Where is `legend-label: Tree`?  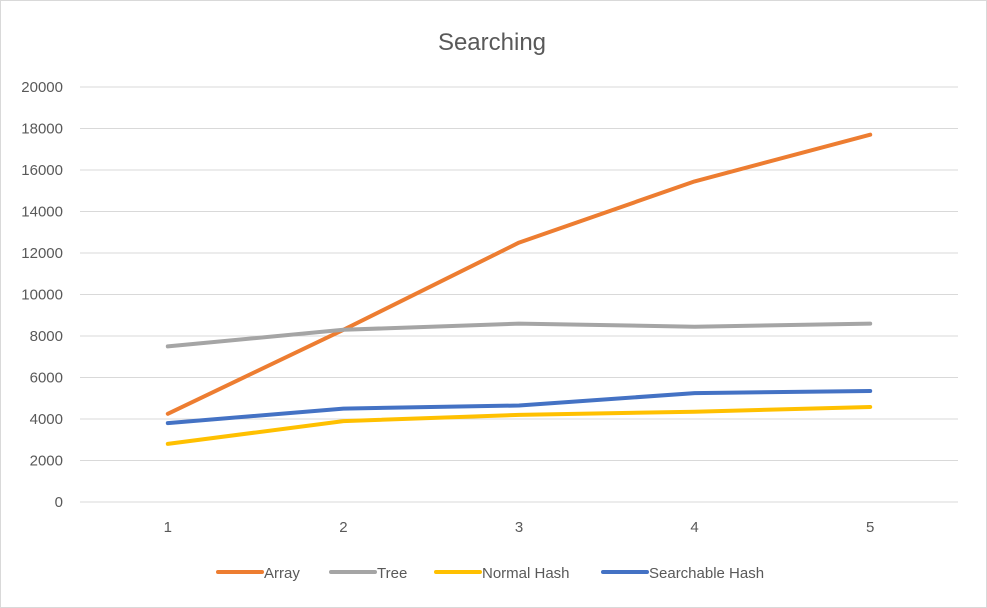
legend-label: Tree is located at coordinates (392, 573).